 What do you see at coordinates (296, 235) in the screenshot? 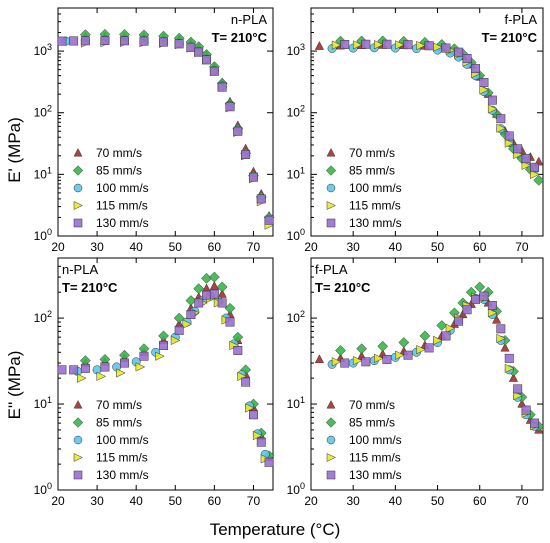
I see `y-tick-label: 10⁰` at bounding box center [296, 235].